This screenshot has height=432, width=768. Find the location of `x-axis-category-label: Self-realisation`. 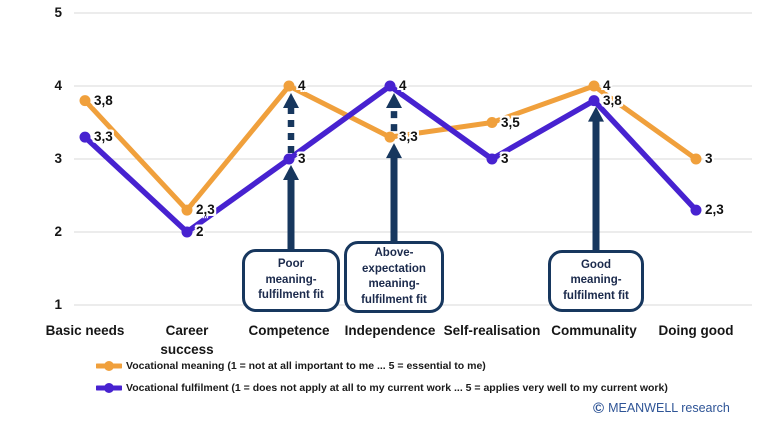

x-axis-category-label: Self-realisation is located at coordinates (492, 330).